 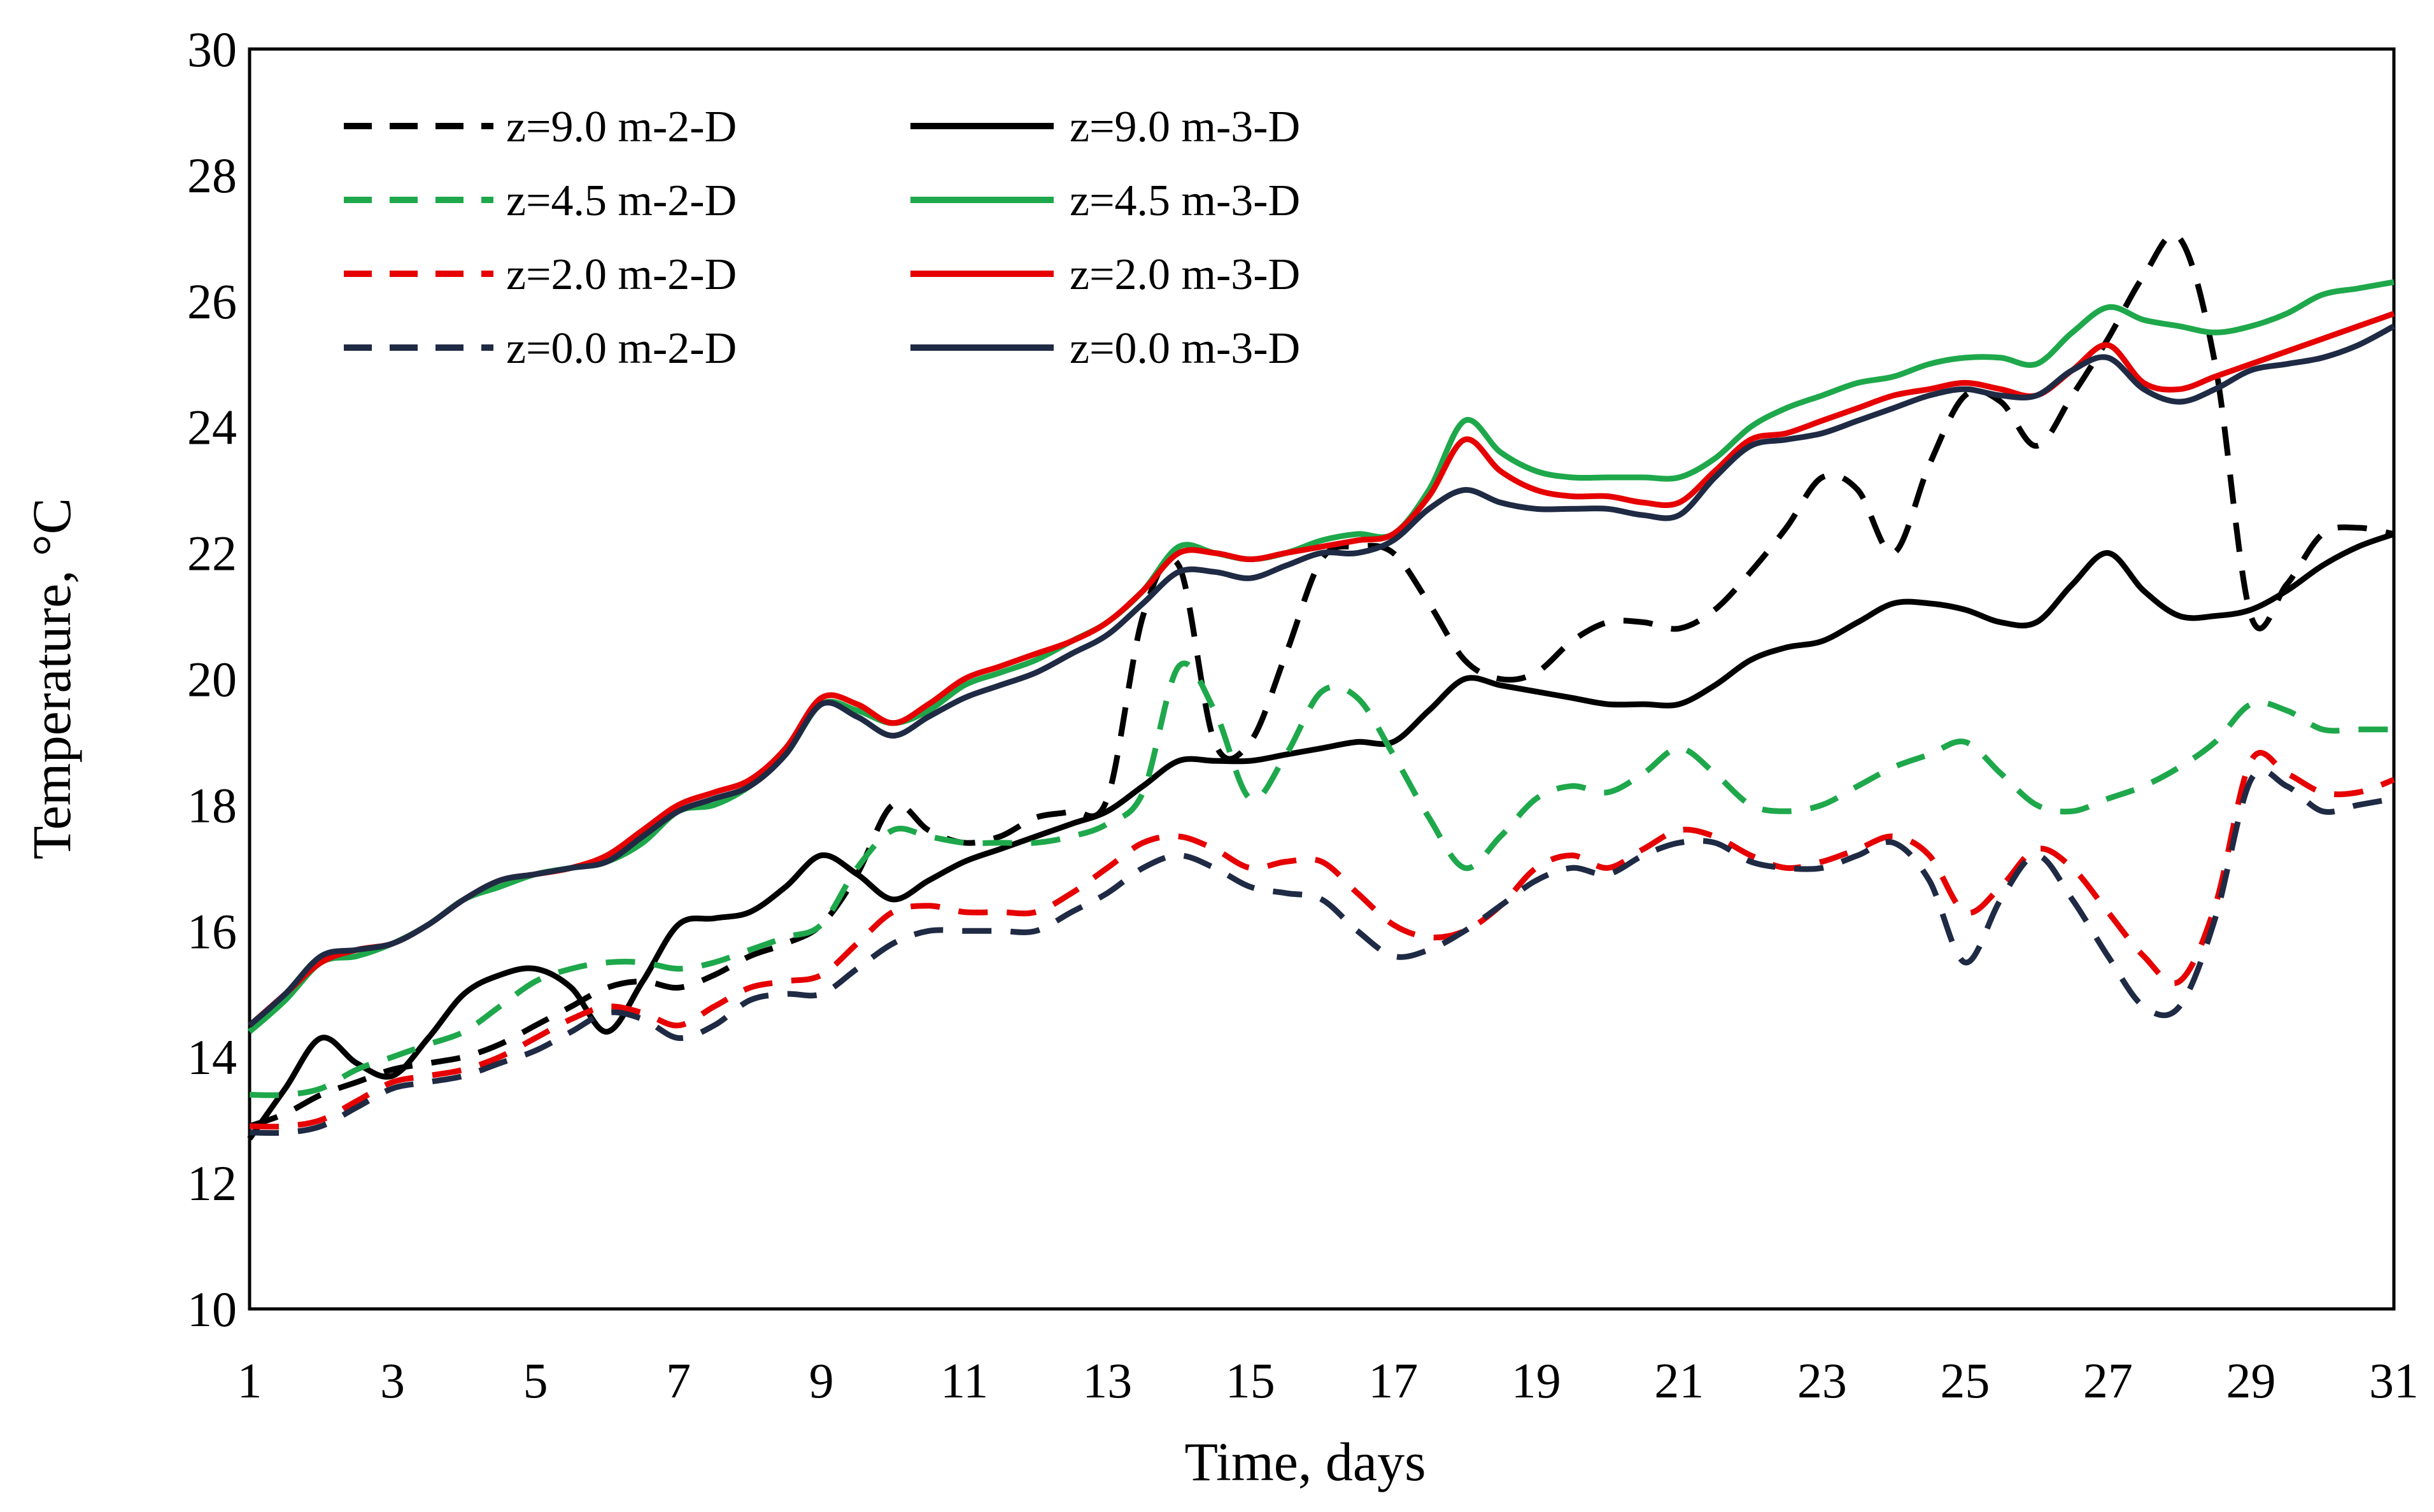 What do you see at coordinates (822, 1380) in the screenshot?
I see `x-tick-label: 9` at bounding box center [822, 1380].